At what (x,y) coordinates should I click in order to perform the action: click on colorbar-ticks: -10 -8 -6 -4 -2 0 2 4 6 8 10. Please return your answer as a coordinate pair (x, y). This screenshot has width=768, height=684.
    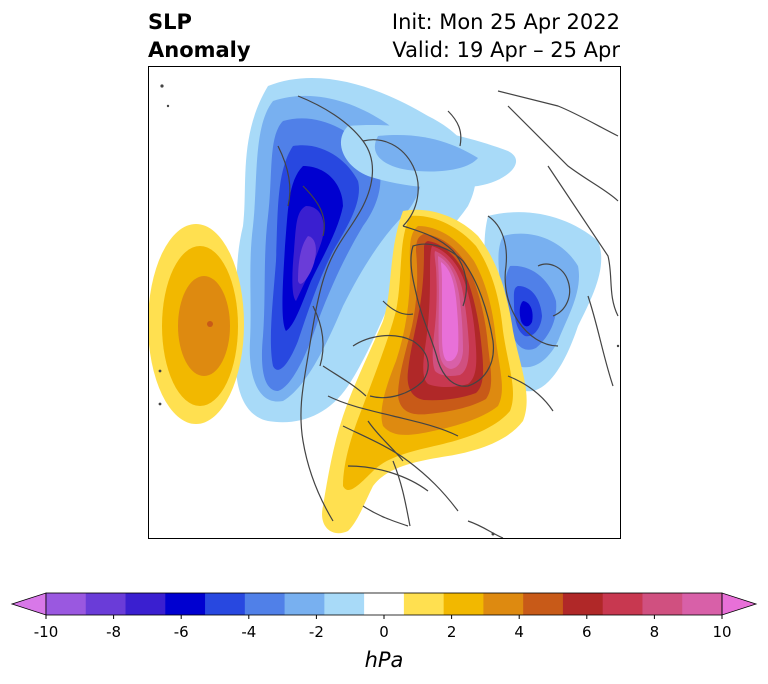
    Looking at the image, I should click on (383, 628).